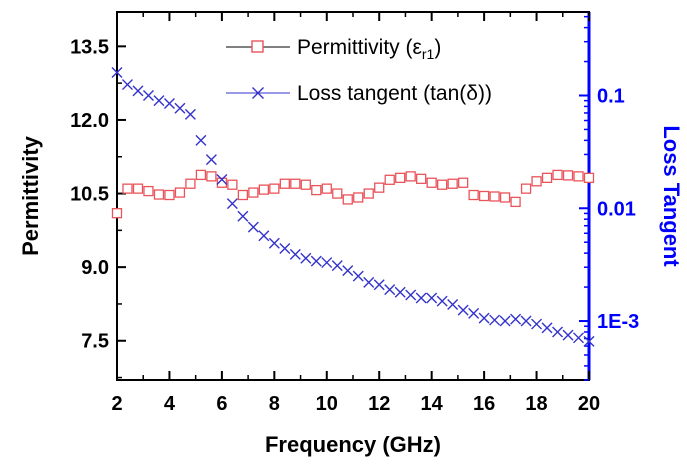 This screenshot has height=468, width=687. Describe the element at coordinates (89, 195) in the screenshot. I see `y-left-tick-label: 10.5` at that location.